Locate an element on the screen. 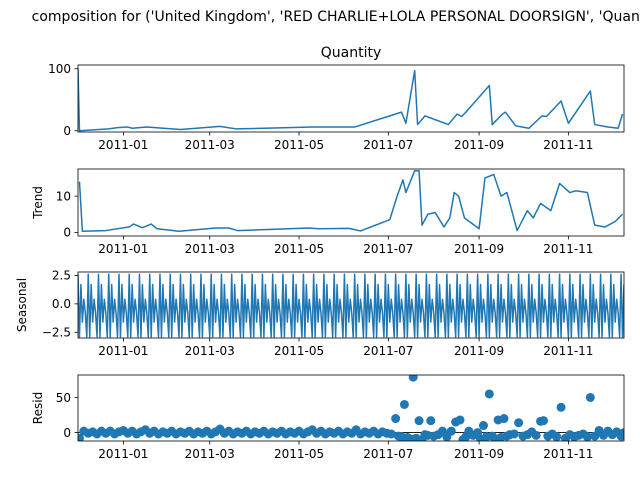  observed-axes-frame is located at coordinates (351, 98).